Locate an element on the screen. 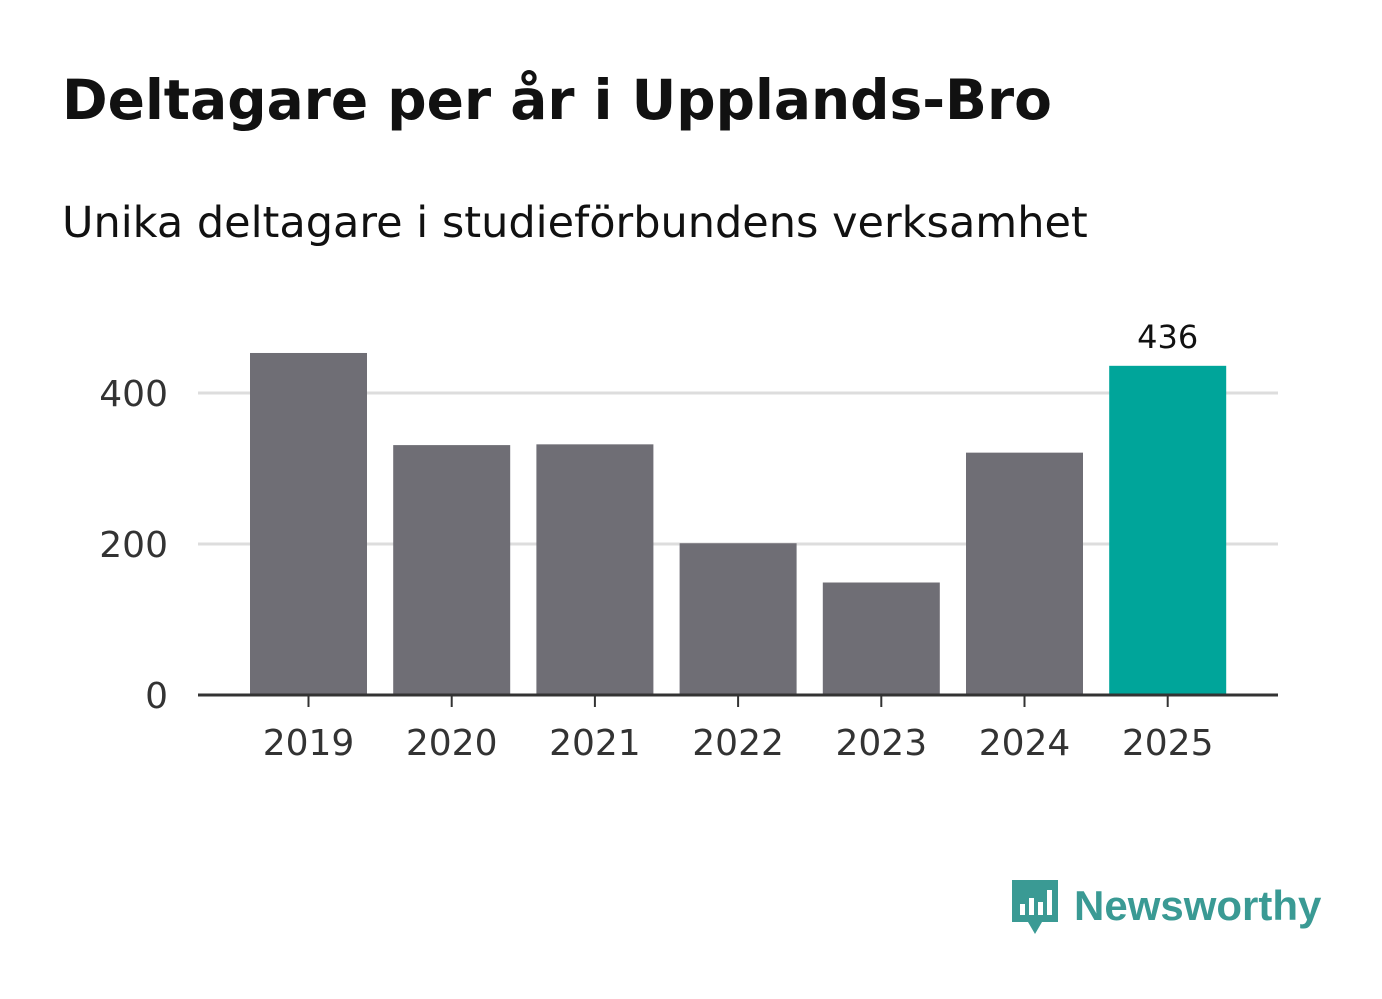  bar-2025 is located at coordinates (1168, 530).